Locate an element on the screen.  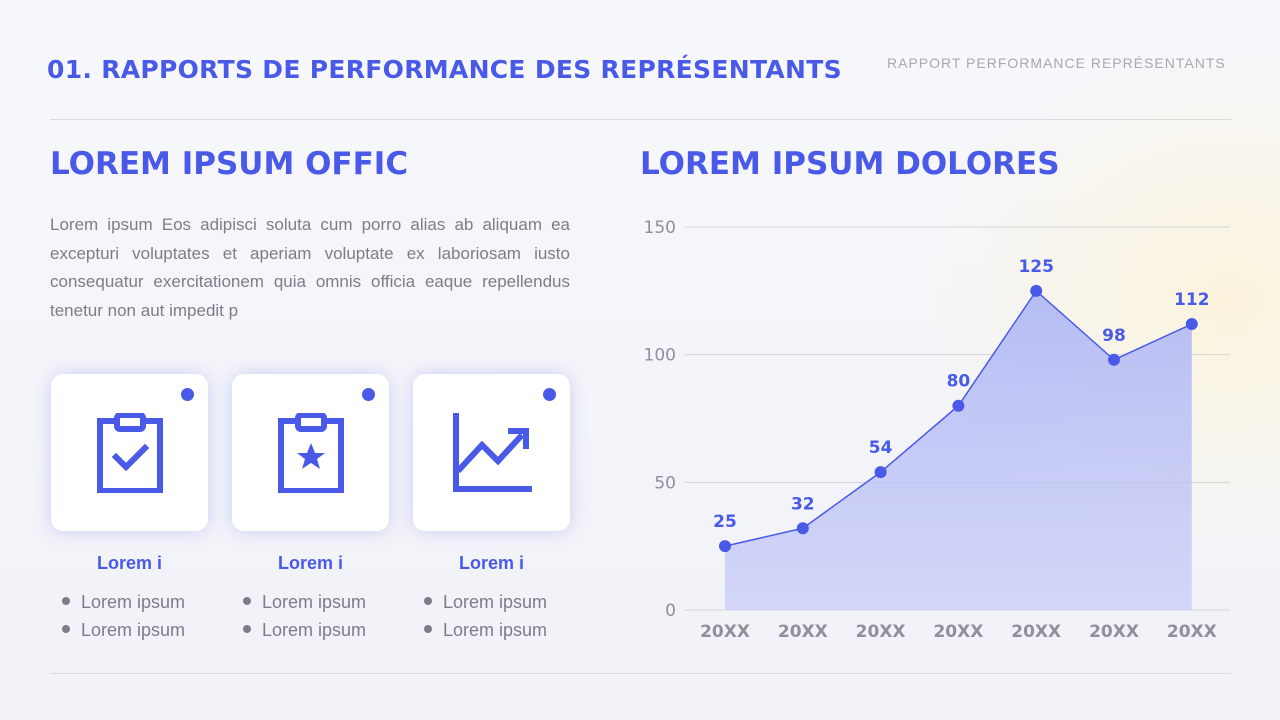
clipboard-check-icon is located at coordinates (130, 453).